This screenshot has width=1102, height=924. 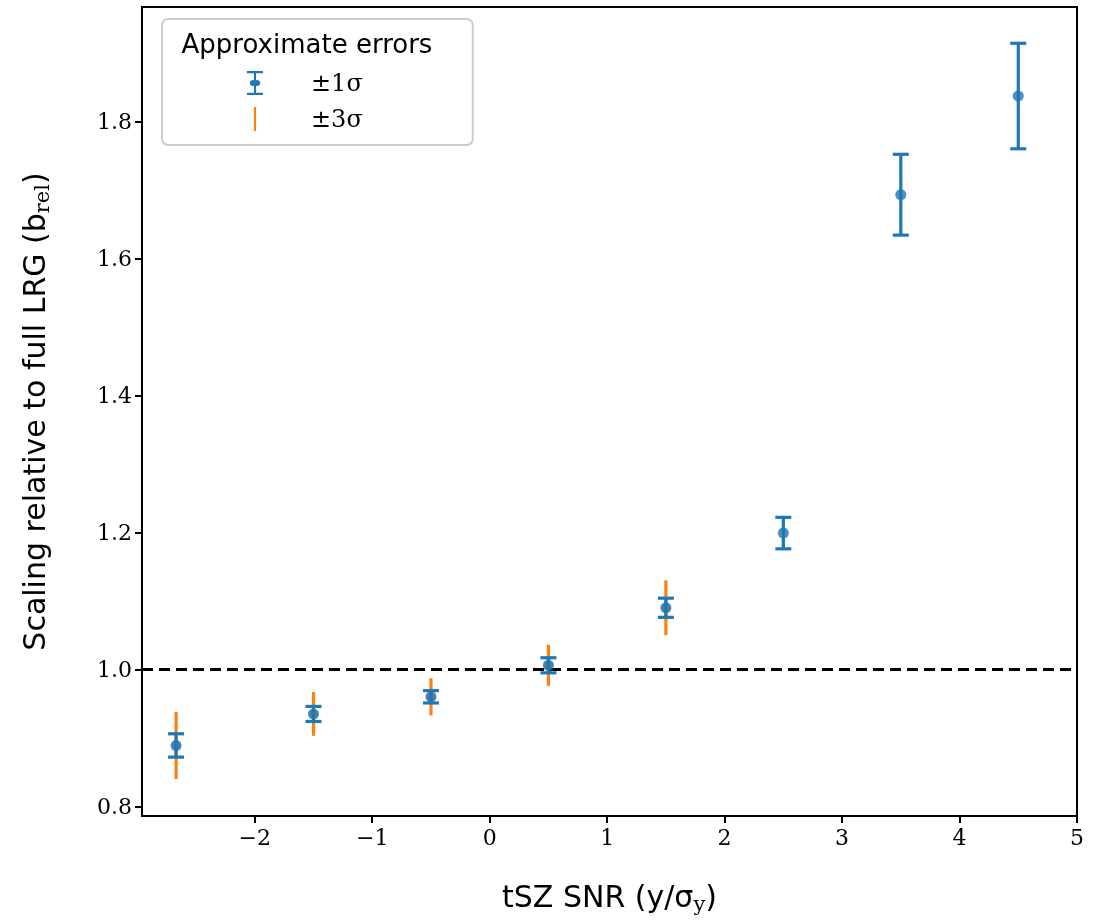 I want to click on x-tick-label: 5, so click(x=1077, y=837).